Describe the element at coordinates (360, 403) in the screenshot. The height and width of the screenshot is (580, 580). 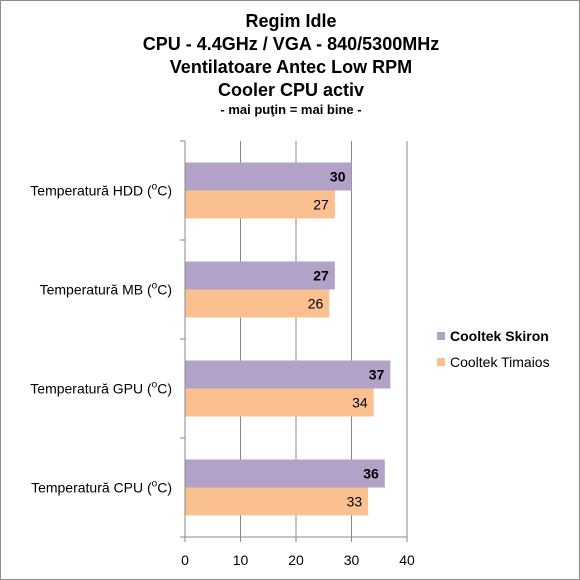
I see `data-label-s2-c3: 34` at that location.